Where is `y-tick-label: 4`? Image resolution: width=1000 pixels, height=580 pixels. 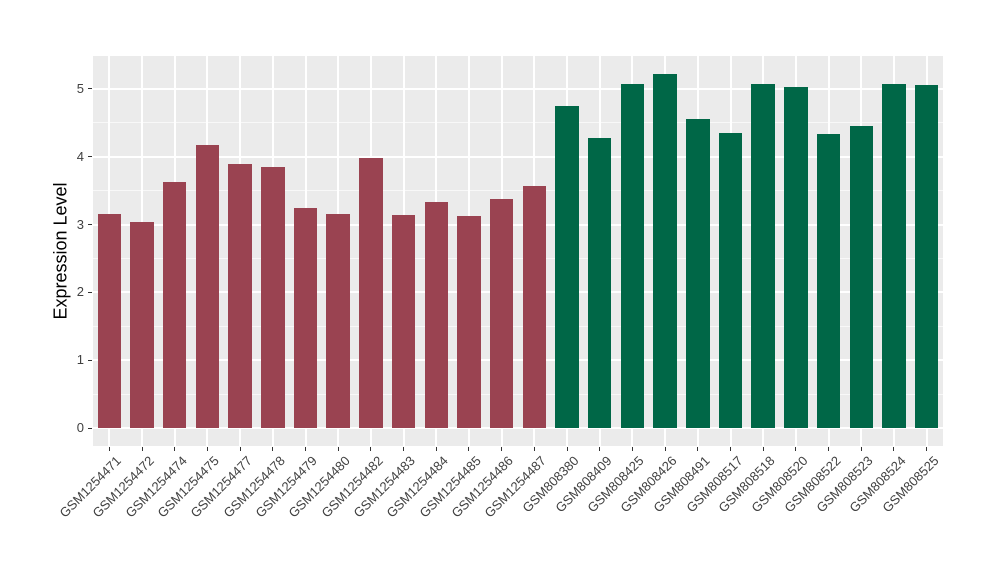 y-tick-label: 4 is located at coordinates (80, 156).